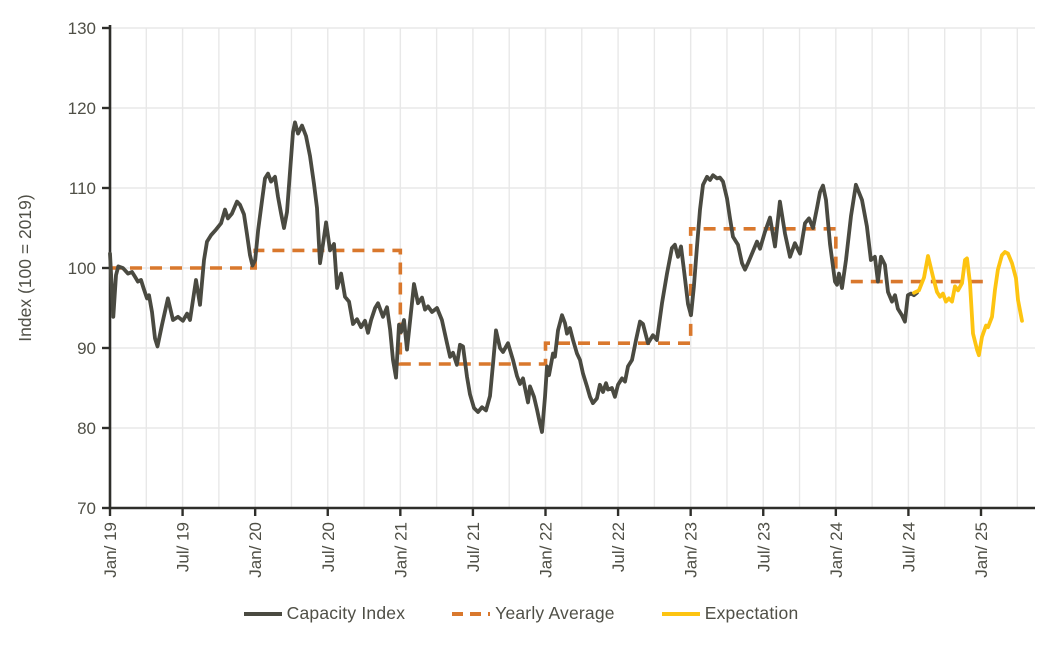 This screenshot has height=645, width=1041. What do you see at coordinates (262, 613) in the screenshot?
I see `capacity-index-line-icon` at bounding box center [262, 613].